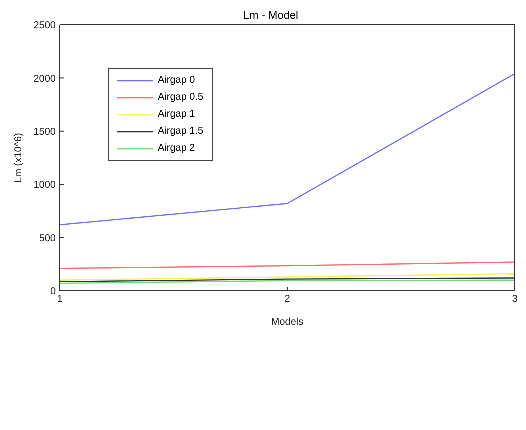 The image size is (526, 430). I want to click on y-tick-label: 2000, so click(45, 79).